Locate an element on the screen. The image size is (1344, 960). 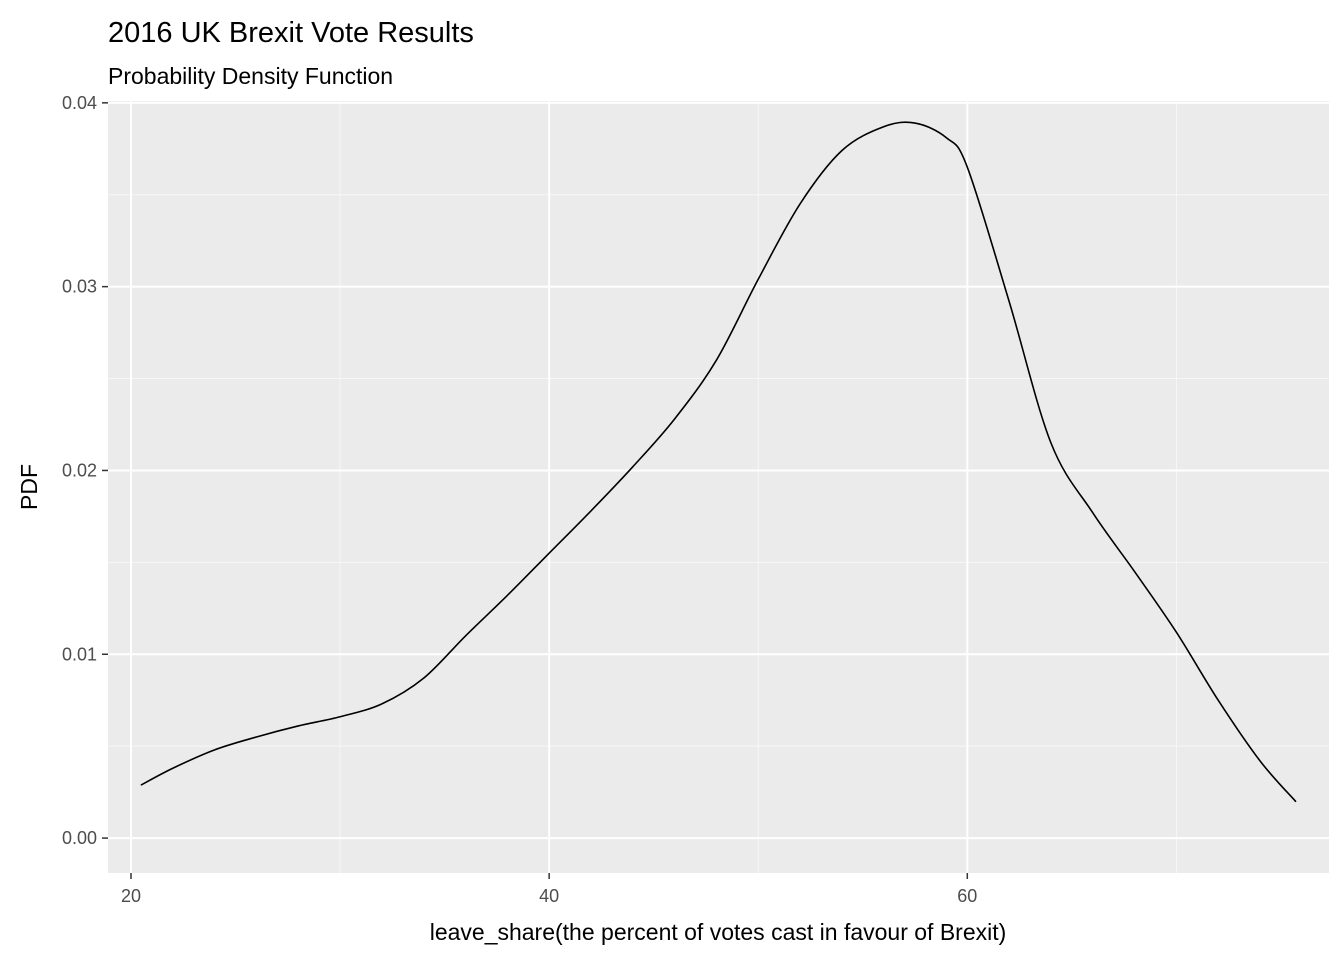
chart-title: 2016 UK Brexit Vote Results is located at coordinates (291, 33).